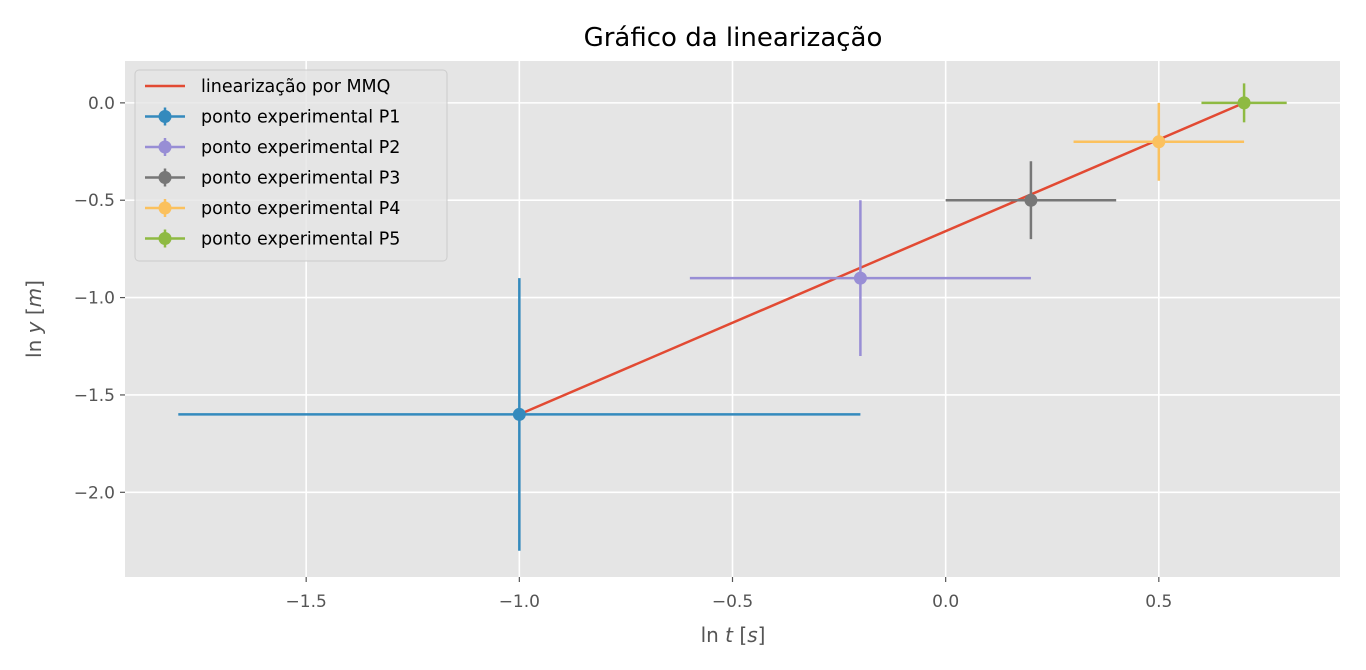 This screenshot has height=670, width=1366. Describe the element at coordinates (101, 104) in the screenshot. I see `y-tick-label: 0.0` at that location.